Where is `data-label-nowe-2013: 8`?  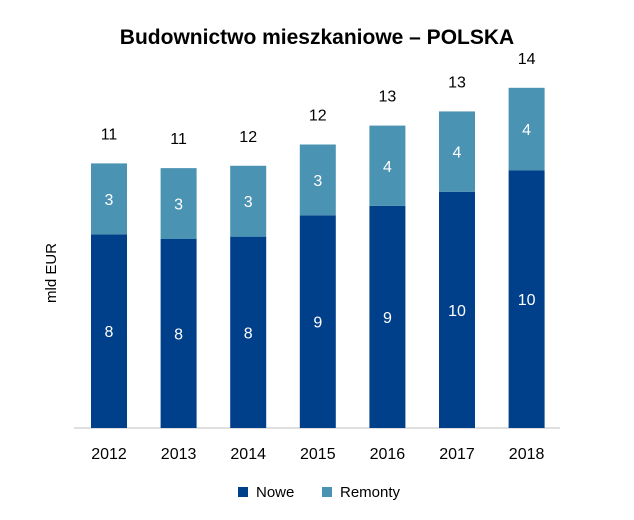
data-label-nowe-2013: 8 is located at coordinates (178, 335).